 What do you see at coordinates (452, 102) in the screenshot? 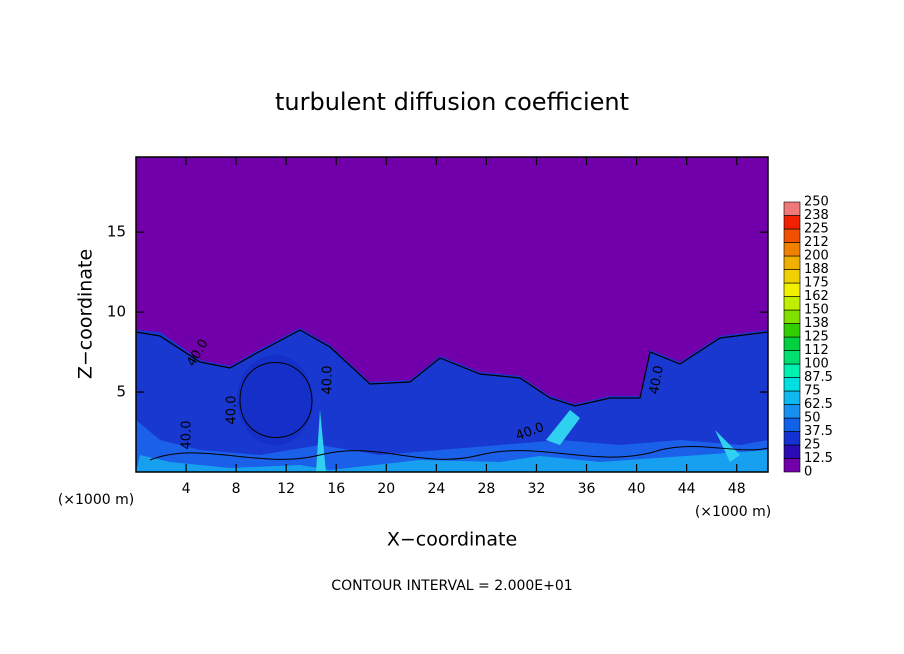
I see `chart-title: turbulent diffusion coefficient` at bounding box center [452, 102].